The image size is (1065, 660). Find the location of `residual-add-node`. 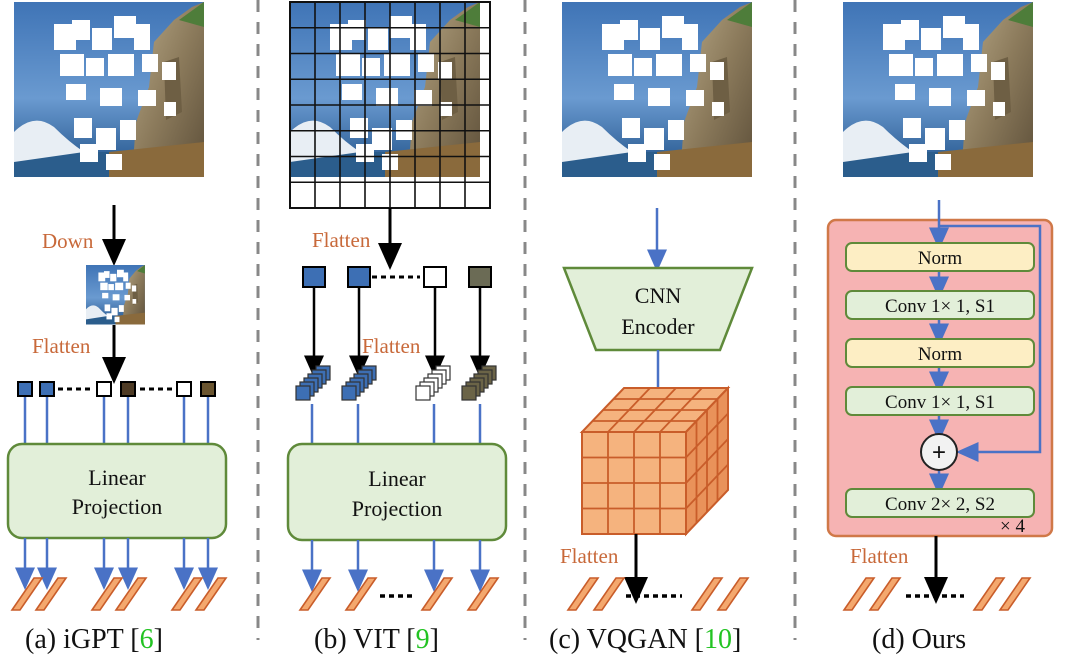

residual-add-node is located at coordinates (939, 452).